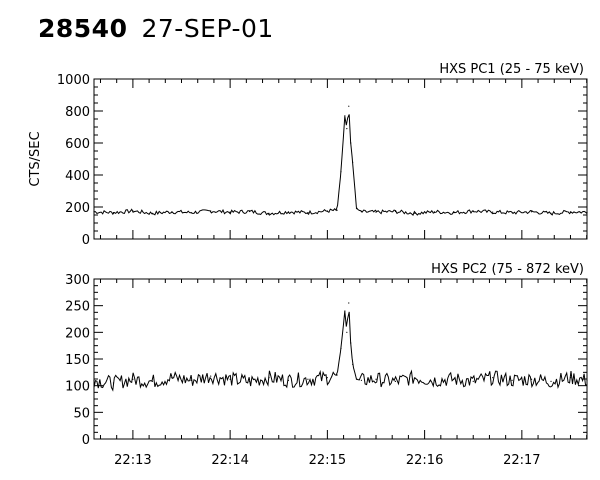 The image size is (600, 480). What do you see at coordinates (86, 440) in the screenshot?
I see `y-tick-label-2-0: 0` at bounding box center [86, 440].